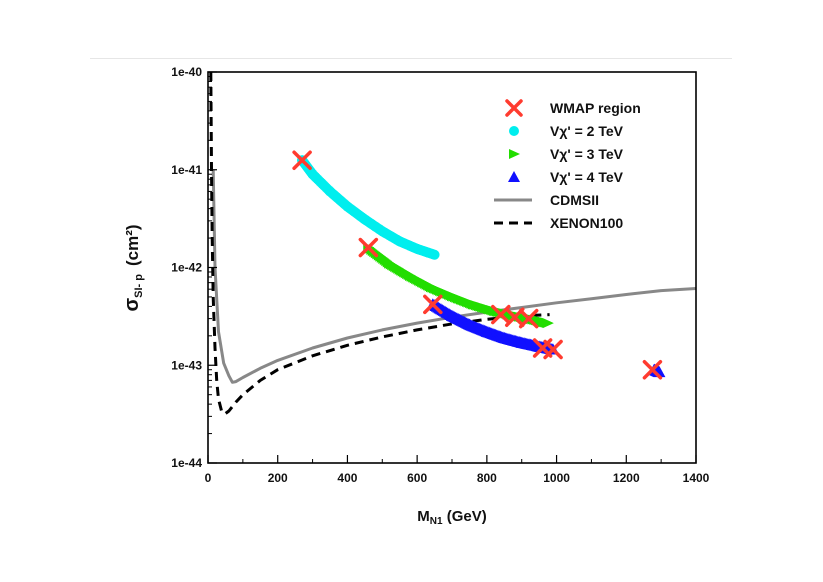 This screenshot has width=823, height=582. Describe the element at coordinates (457, 470) in the screenshot. I see `x-axis-ticks: 0 200 400 600 800 1000 1200 1400` at that location.